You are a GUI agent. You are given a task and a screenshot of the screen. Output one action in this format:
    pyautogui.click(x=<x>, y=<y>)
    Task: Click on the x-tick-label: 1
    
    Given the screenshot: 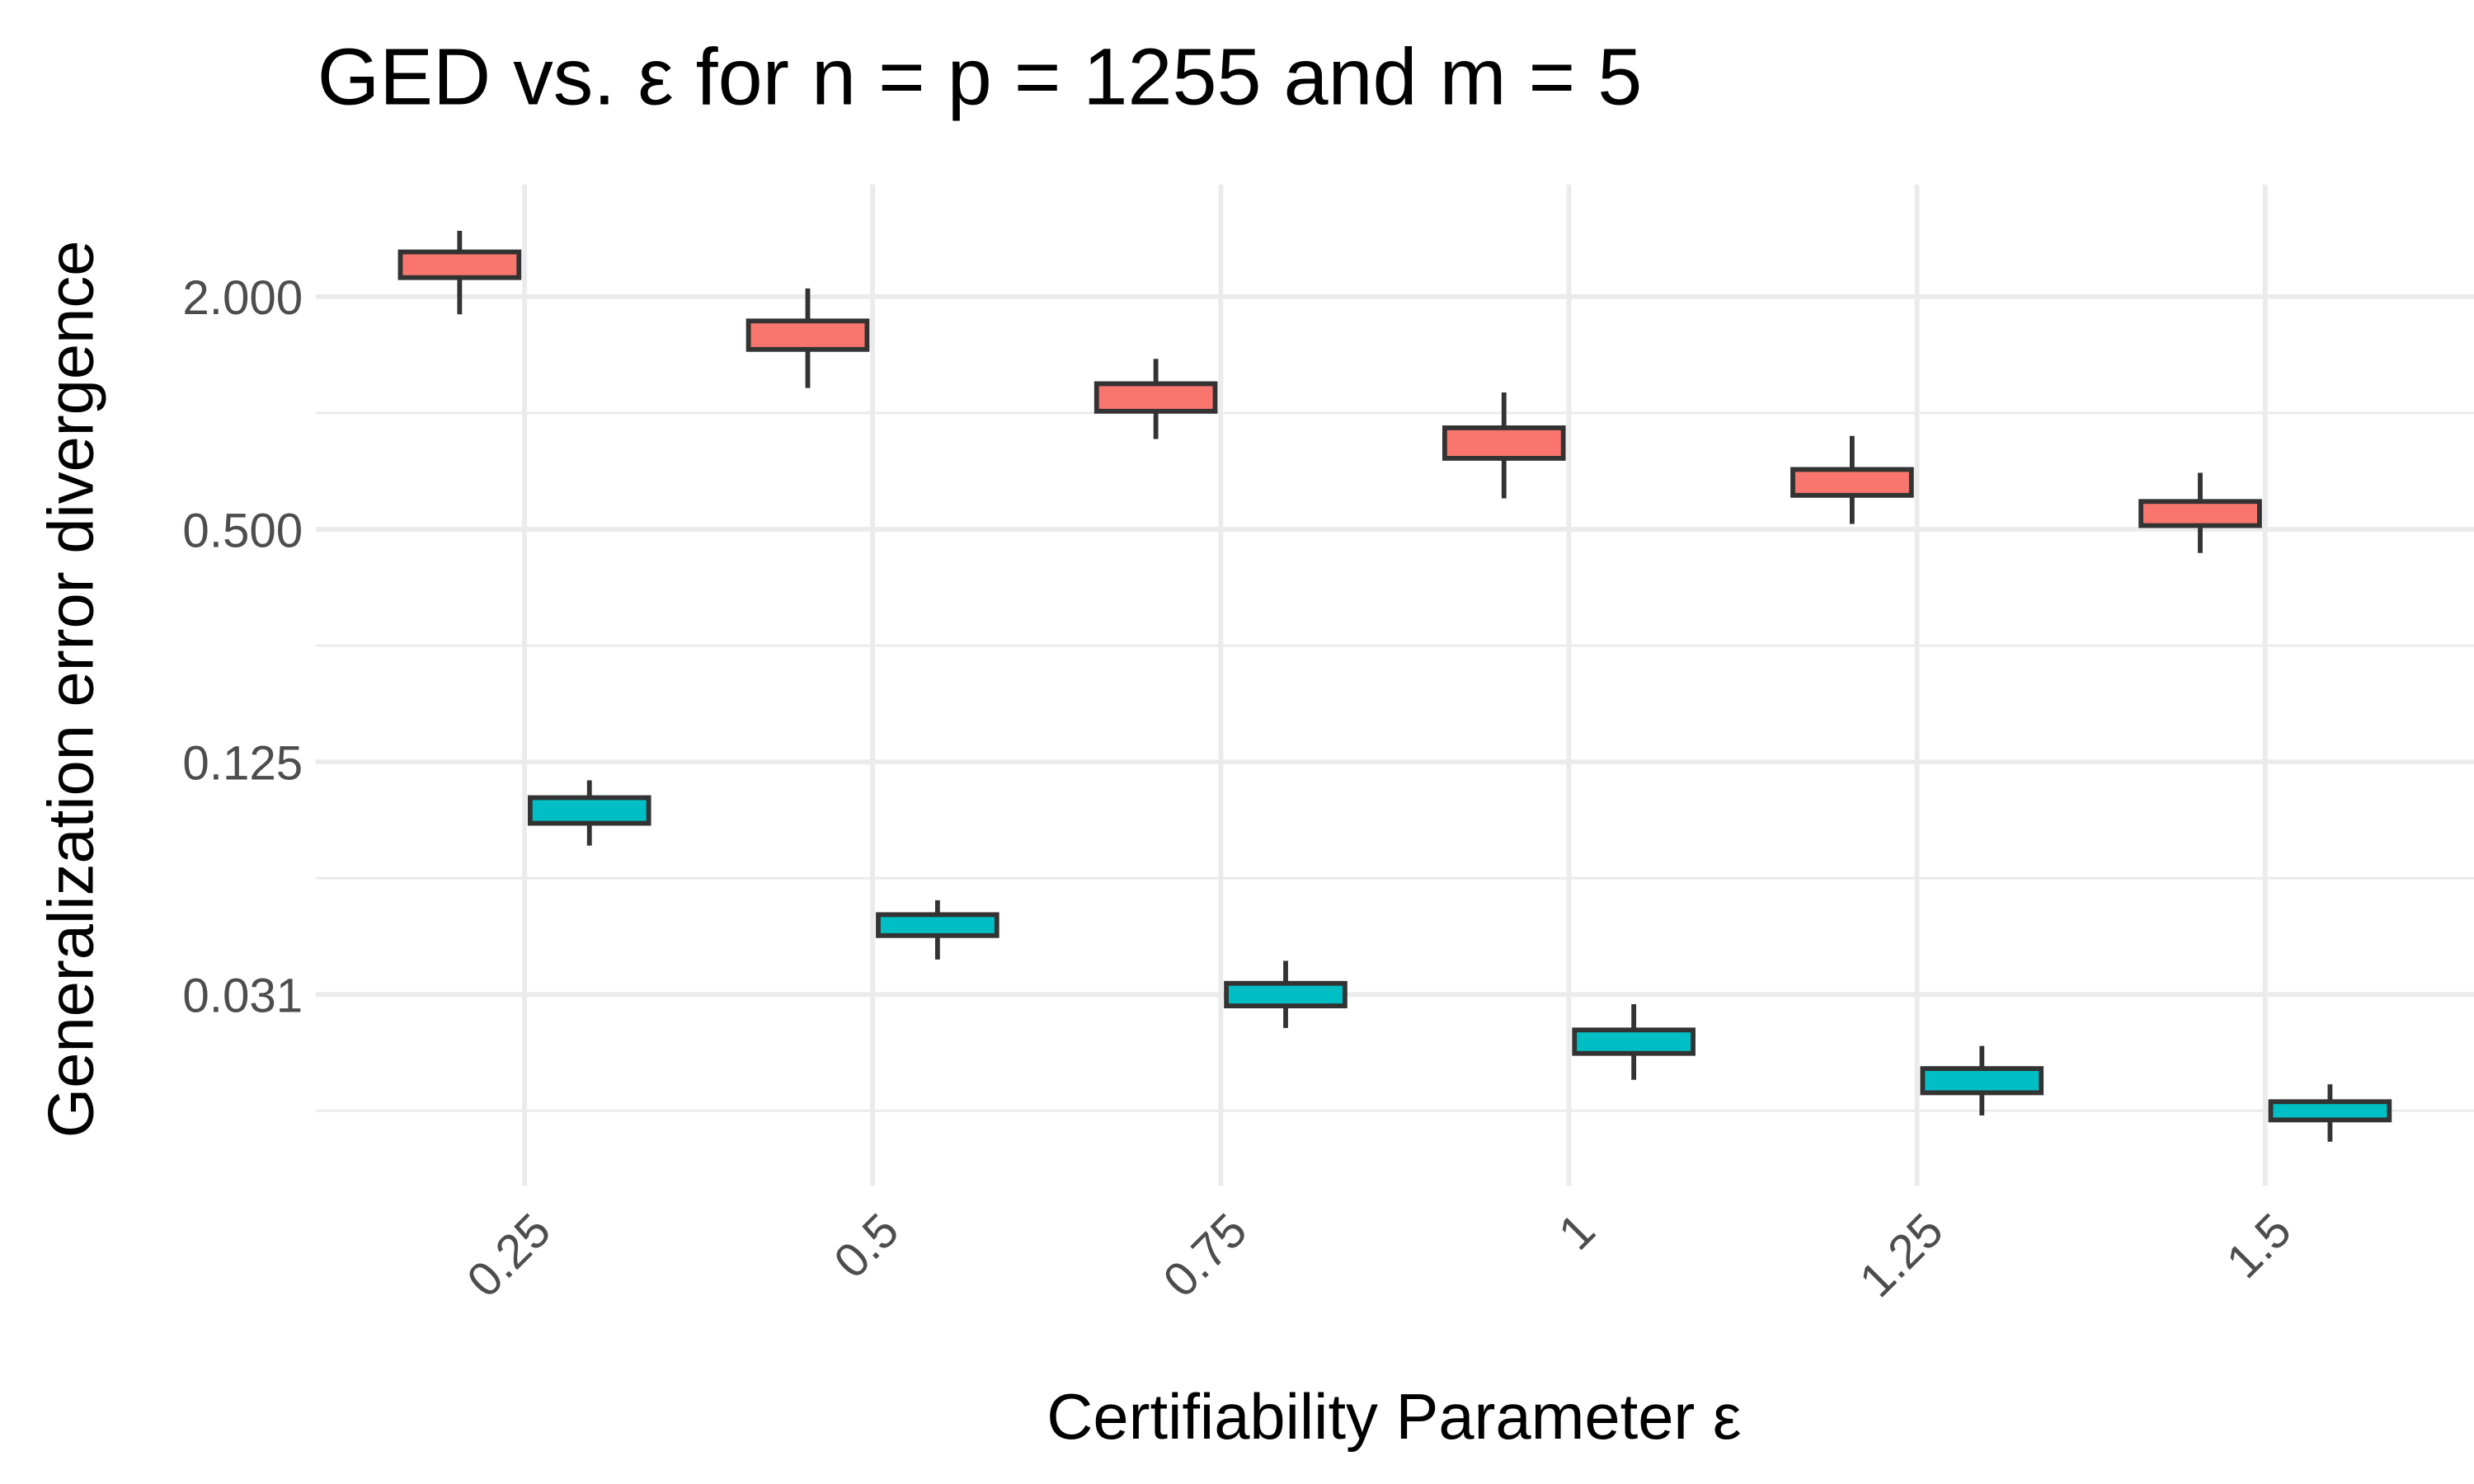 What is the action you would take?
    pyautogui.click(x=1577, y=1232)
    